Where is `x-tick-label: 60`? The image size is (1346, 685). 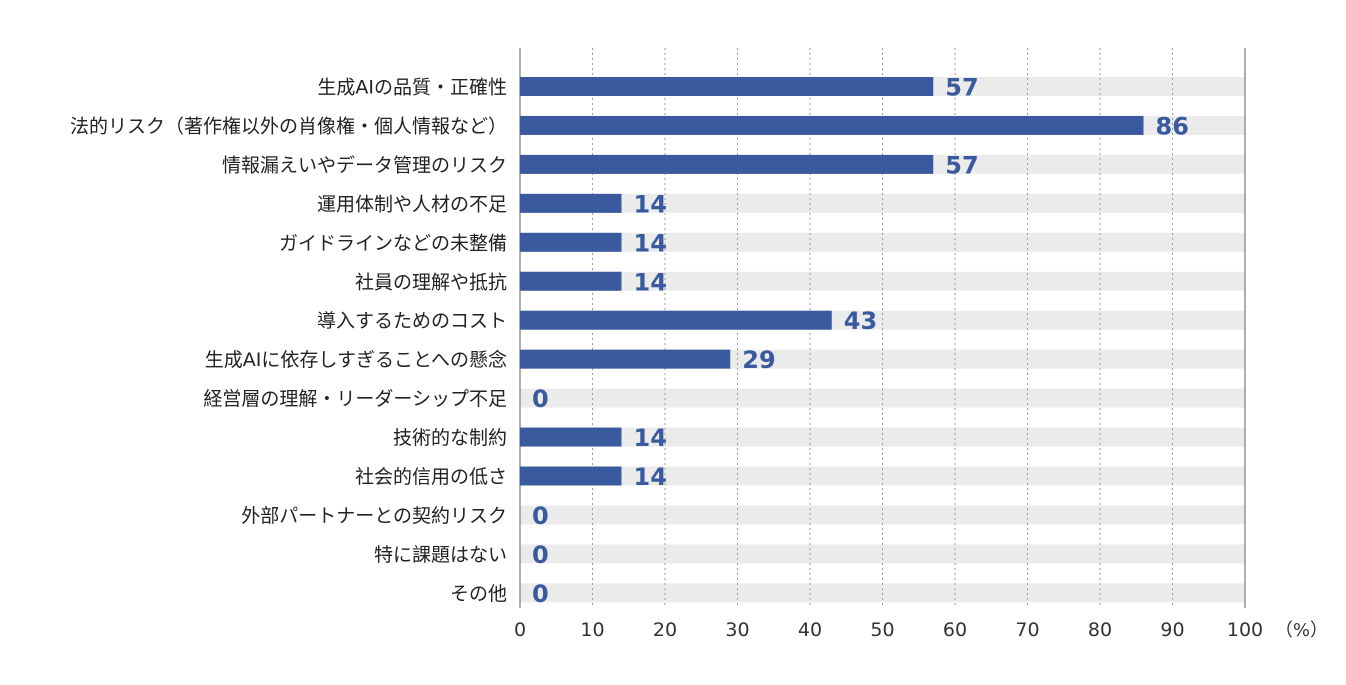
x-tick-label: 60 is located at coordinates (955, 630).